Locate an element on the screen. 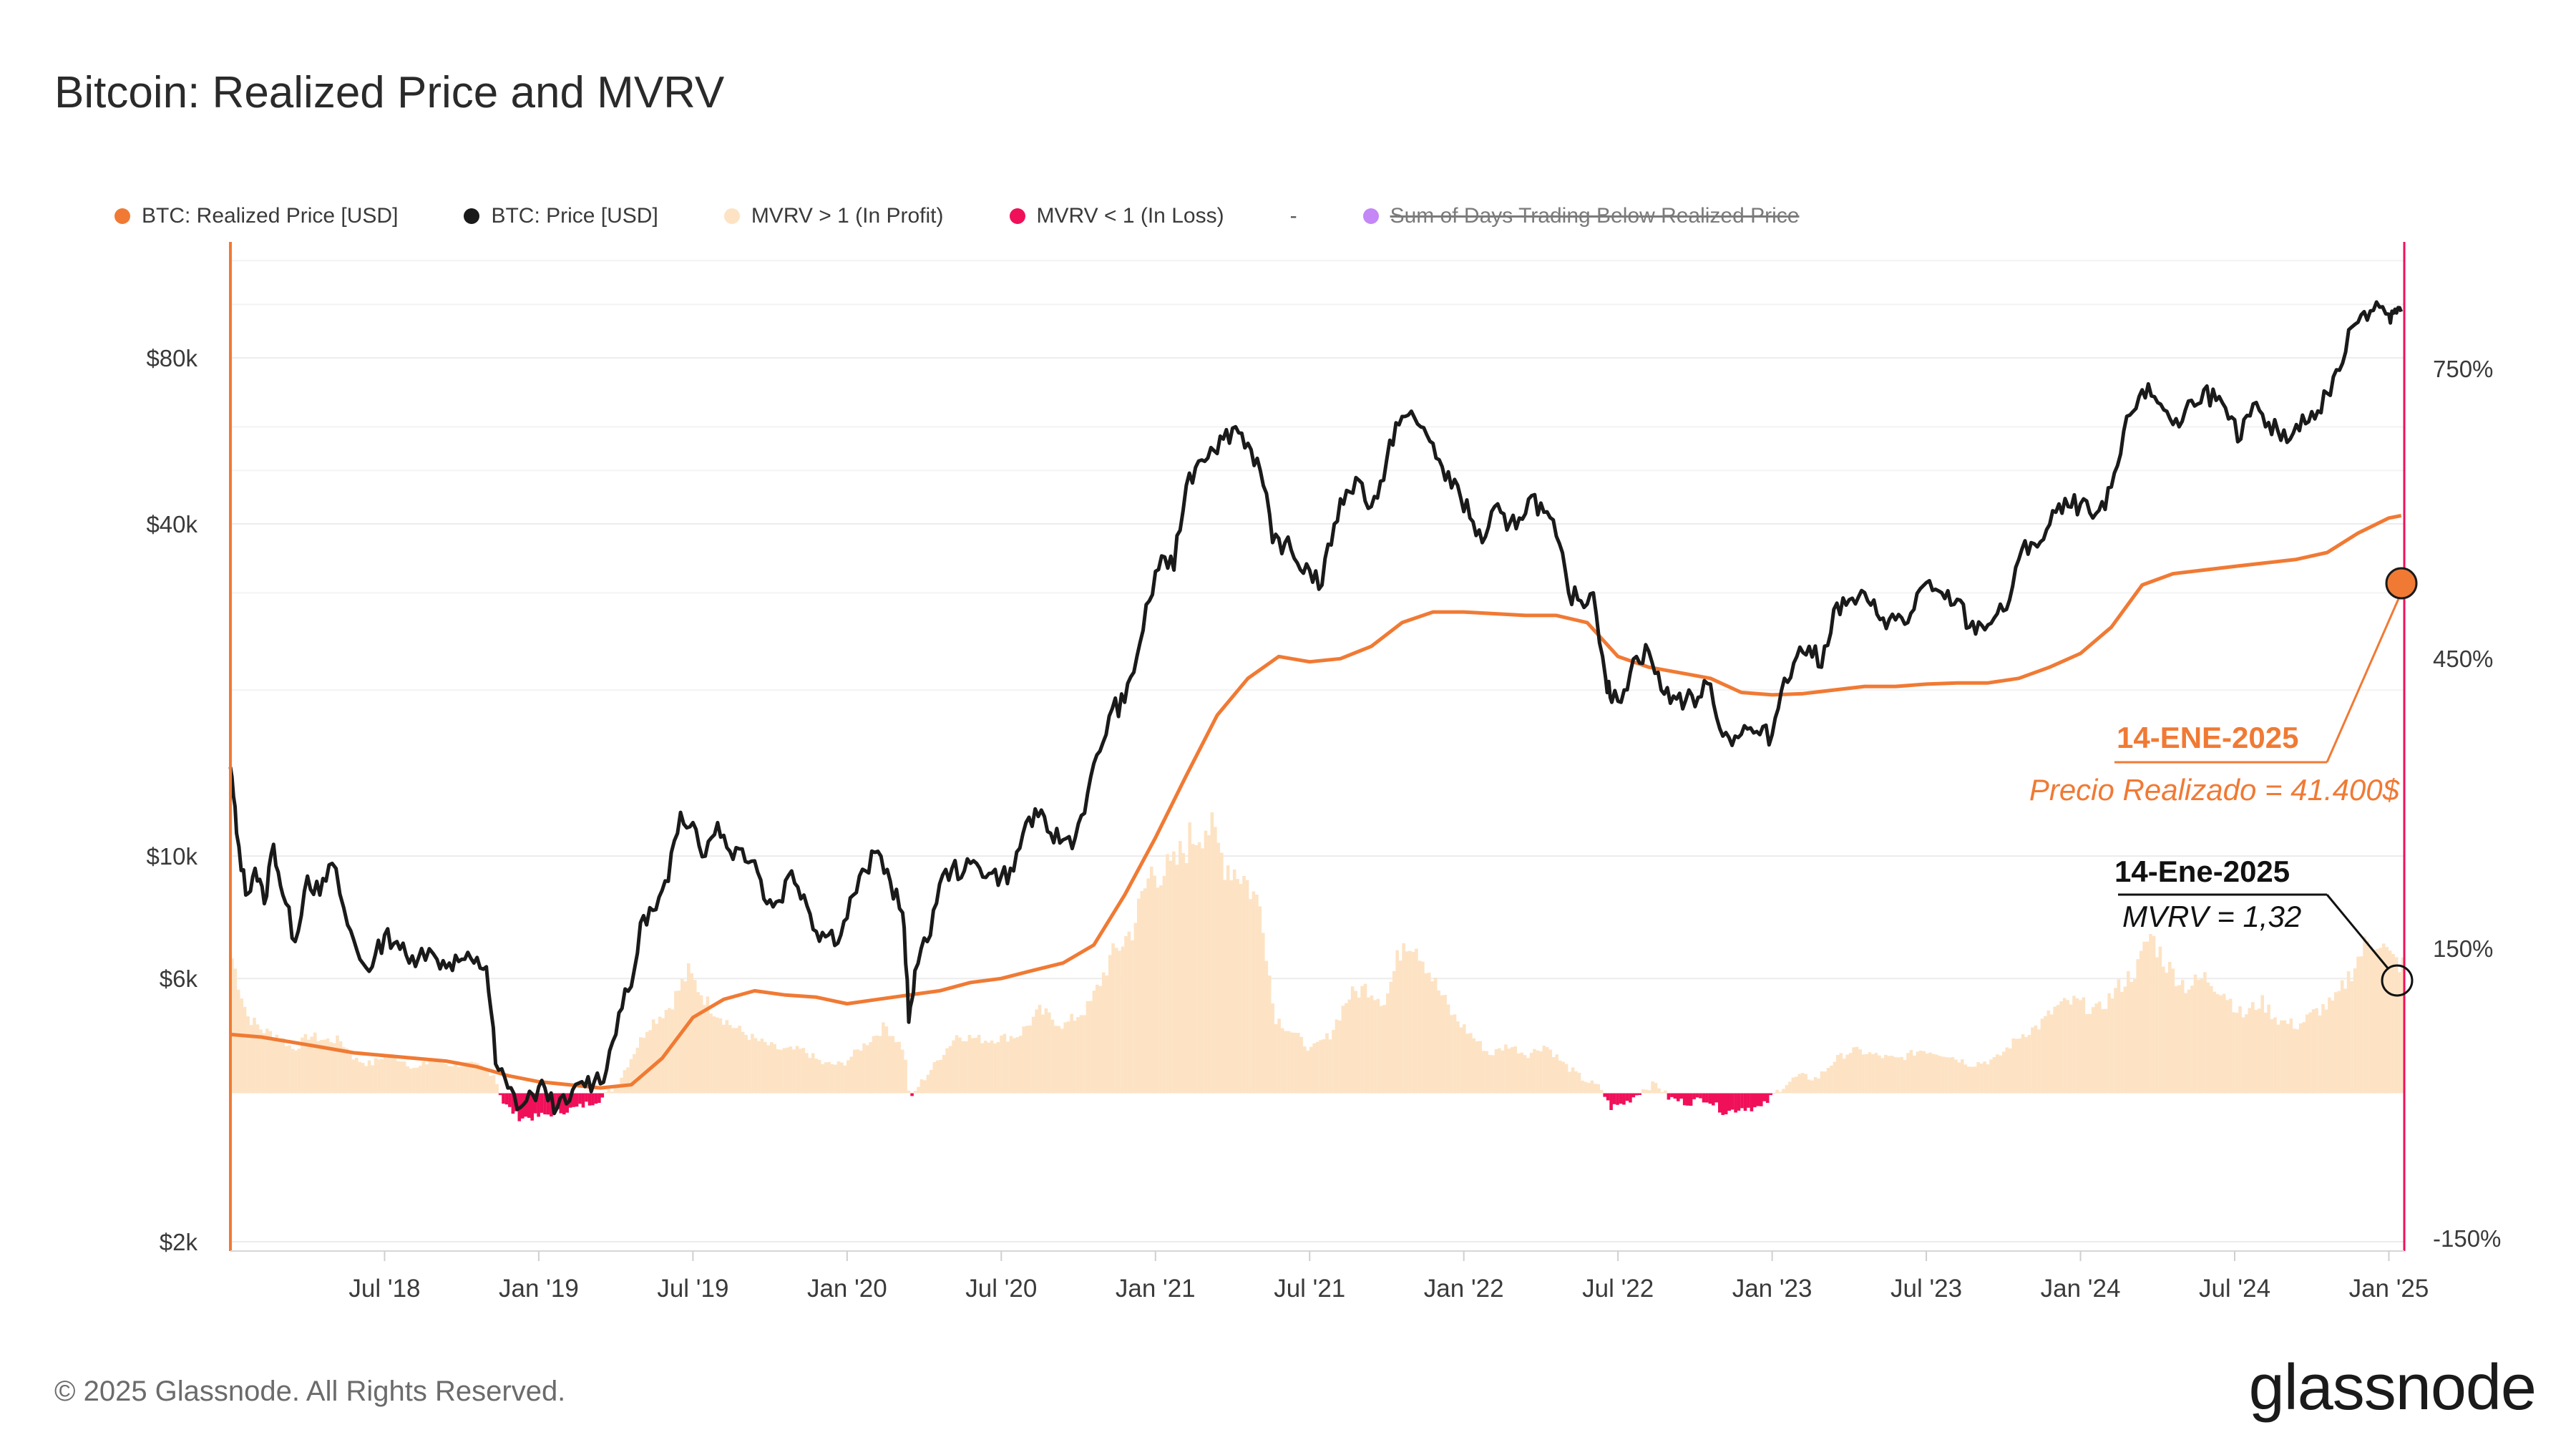 Image resolution: width=2576 pixels, height=1450 pixels. legend-item-btc-price: BTC: Price [USD] is located at coordinates (561, 216).